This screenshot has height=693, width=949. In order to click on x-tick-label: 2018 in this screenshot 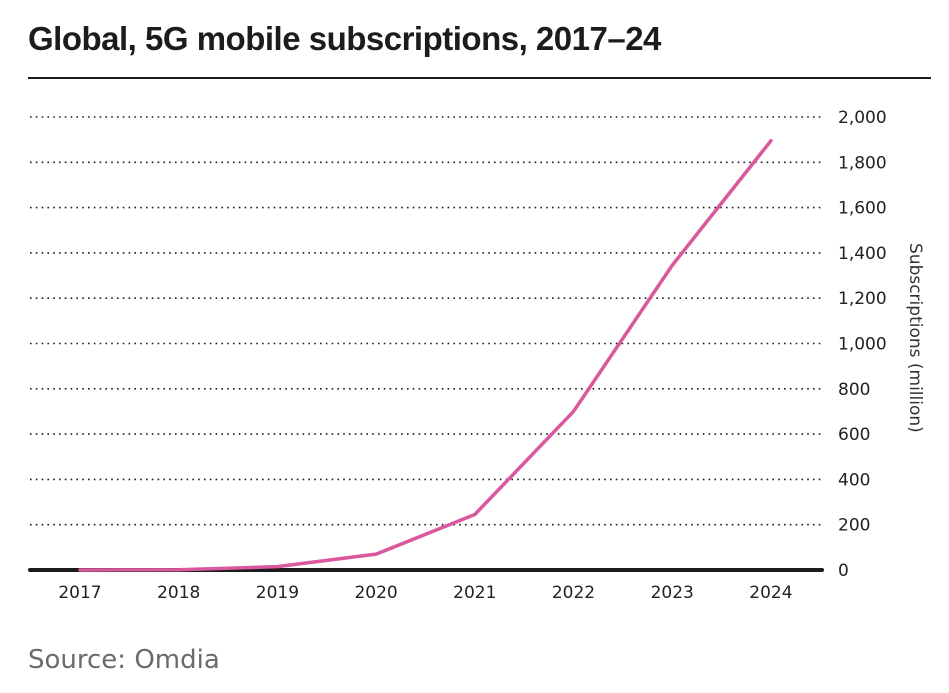, I will do `click(178, 593)`.